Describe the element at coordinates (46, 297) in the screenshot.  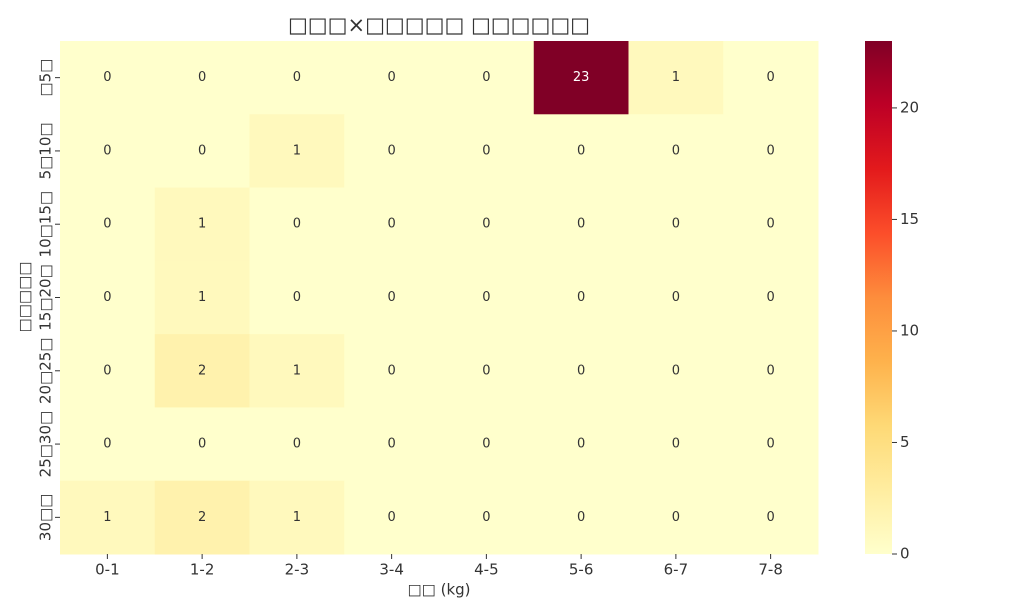
I see `y-tick-label: 15□20□` at that location.